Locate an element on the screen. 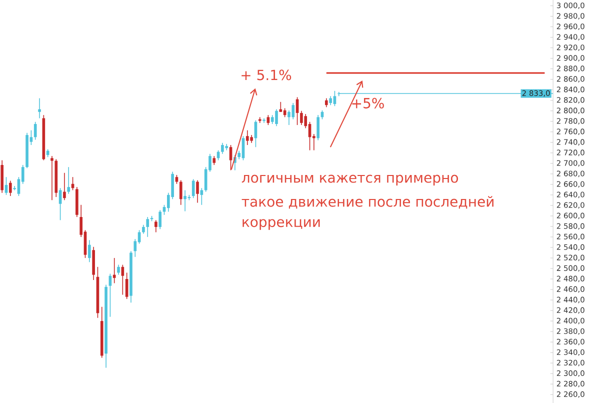  annotation: коррекции is located at coordinates (281, 224).